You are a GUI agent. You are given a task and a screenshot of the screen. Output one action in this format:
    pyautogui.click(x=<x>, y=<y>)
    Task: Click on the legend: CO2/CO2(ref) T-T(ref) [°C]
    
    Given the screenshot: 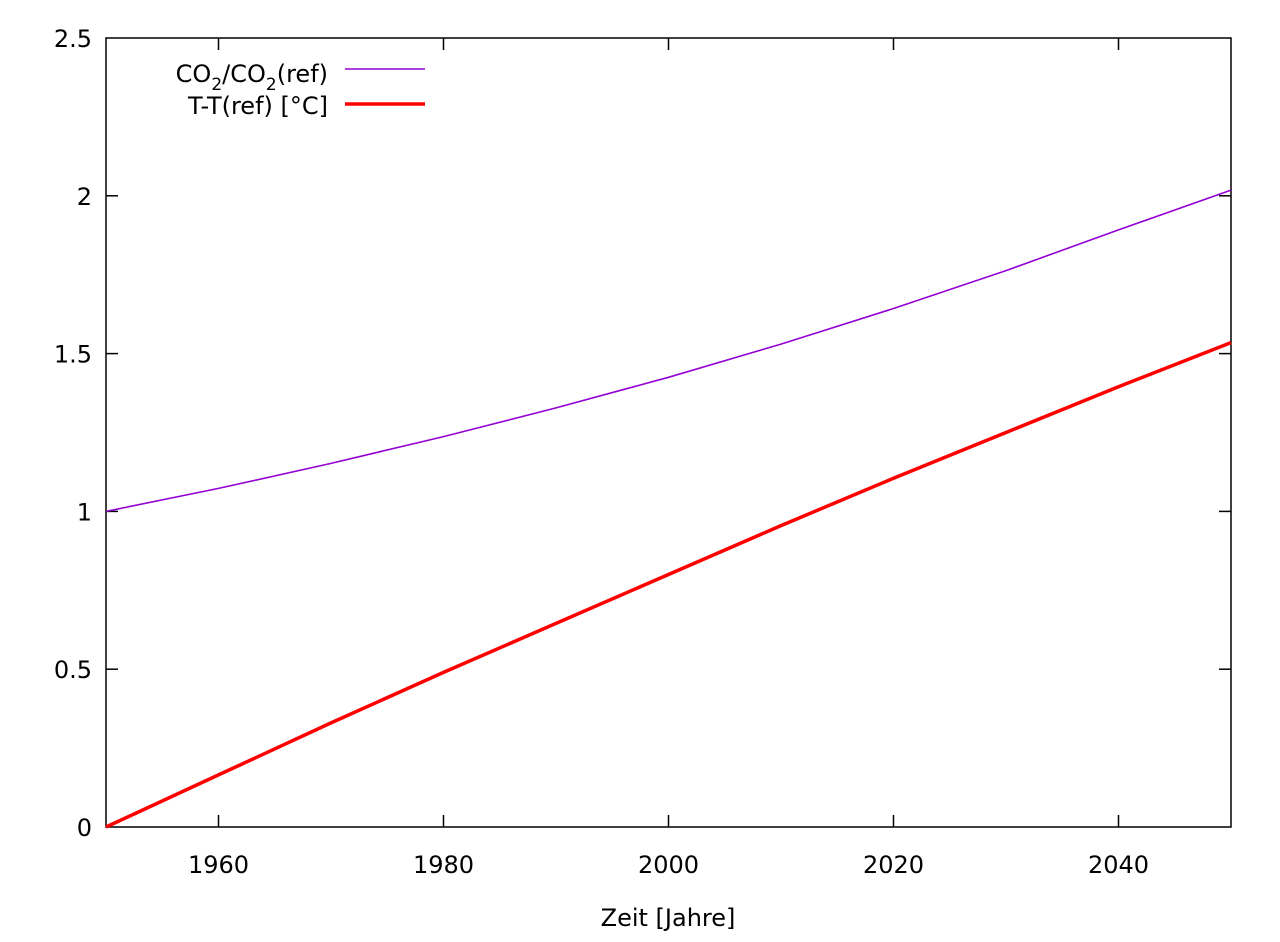 What is the action you would take?
    pyautogui.click(x=300, y=90)
    